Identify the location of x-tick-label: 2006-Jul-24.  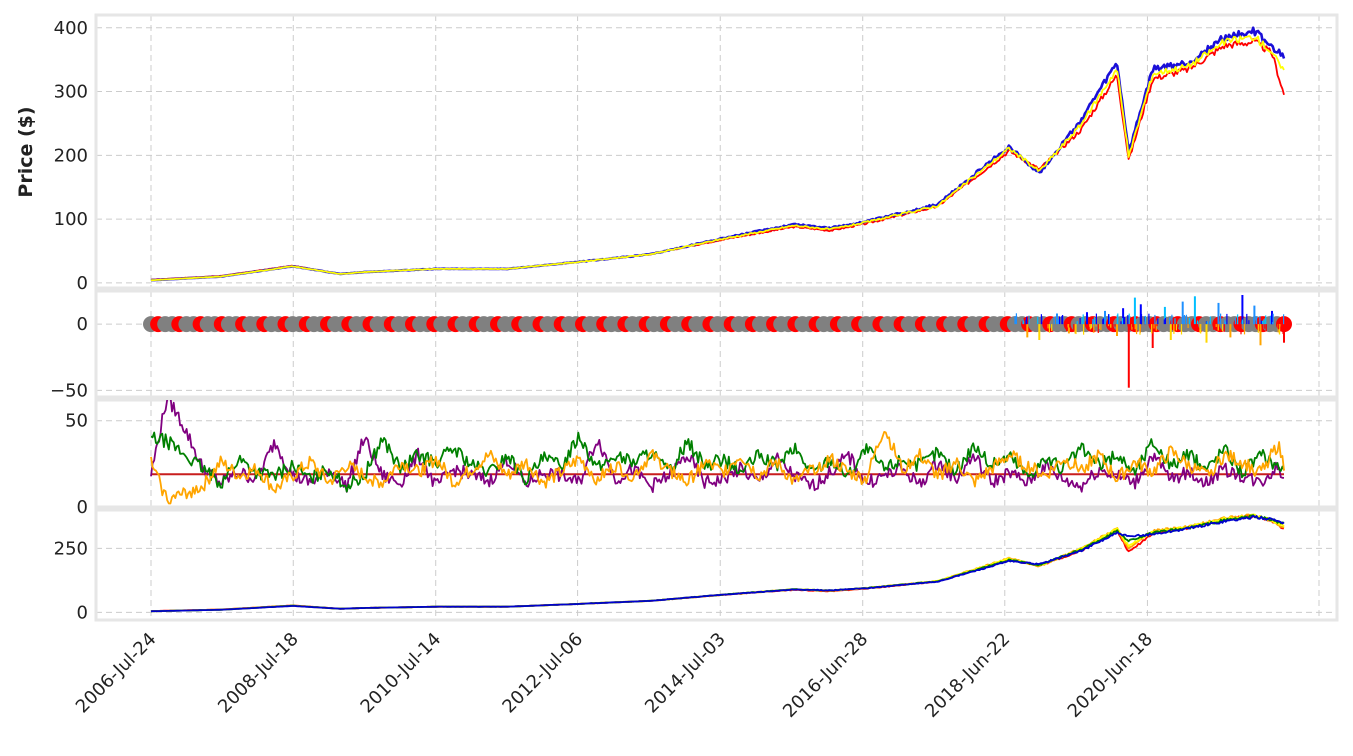
(116, 673).